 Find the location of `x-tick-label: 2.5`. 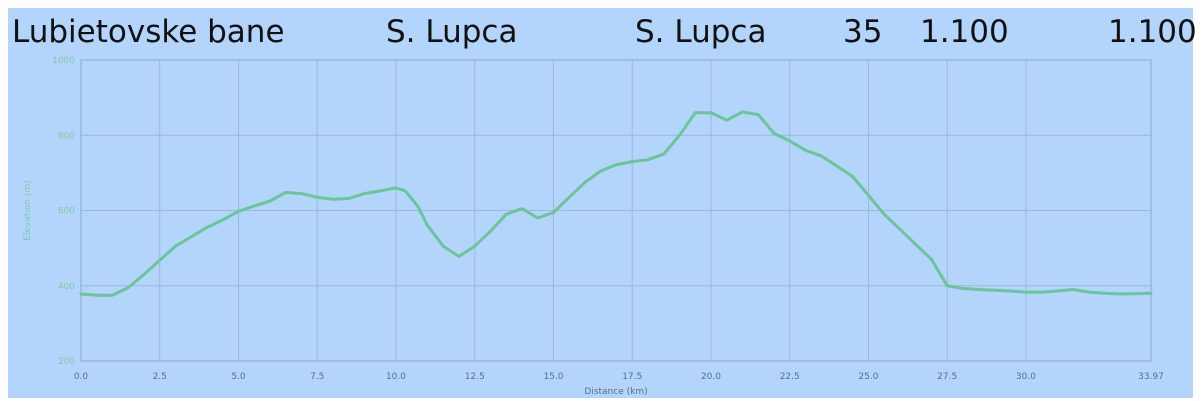

x-tick-label: 2.5 is located at coordinates (160, 377).